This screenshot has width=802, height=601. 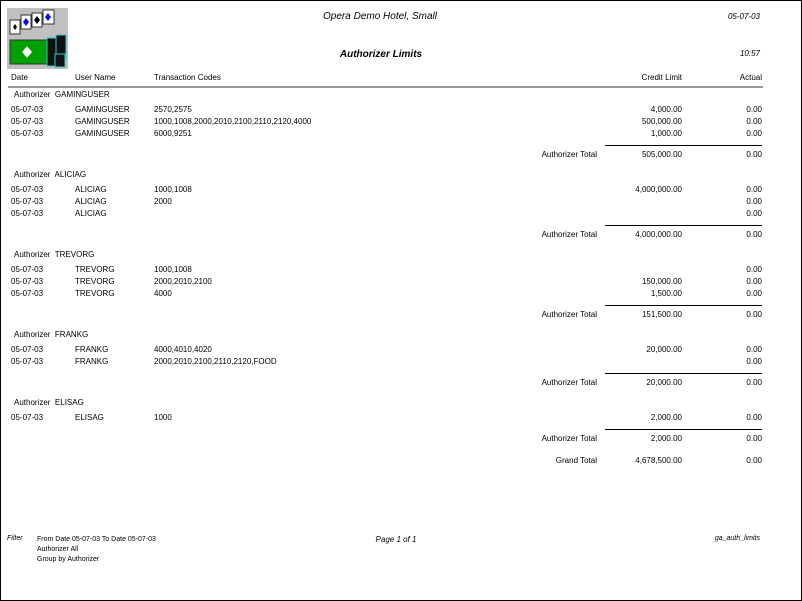 I want to click on codes-cell: 4000, so click(x=163, y=293).